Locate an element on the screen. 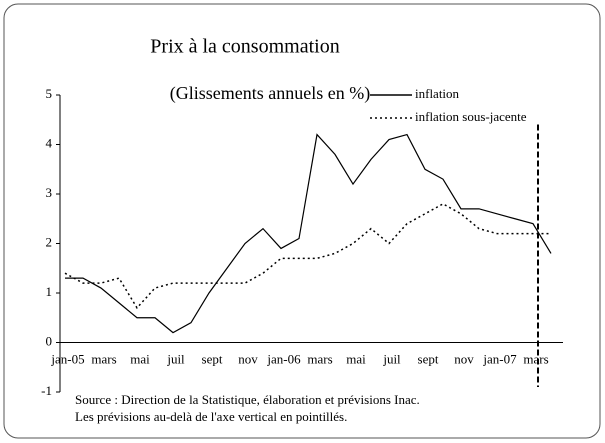  y-tick-label: 4 is located at coordinates (49, 142).